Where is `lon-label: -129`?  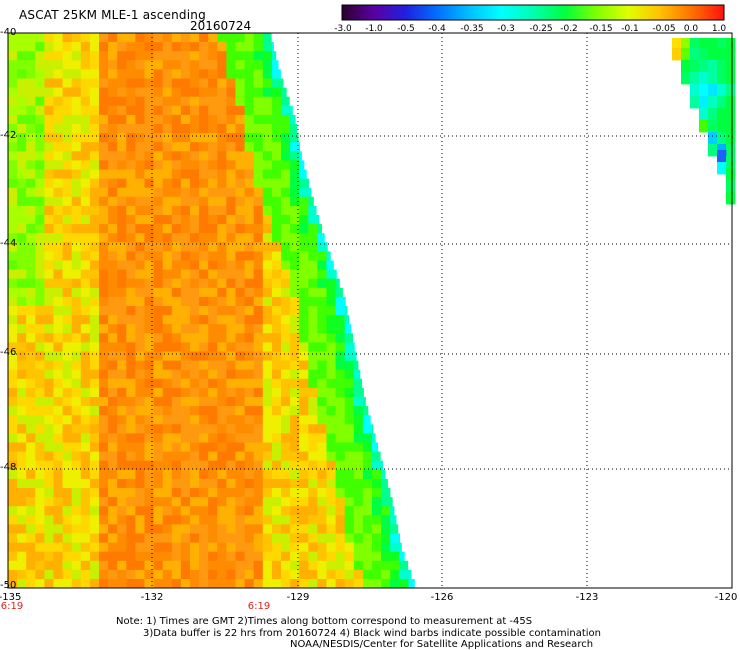 lon-label: -129 is located at coordinates (298, 597).